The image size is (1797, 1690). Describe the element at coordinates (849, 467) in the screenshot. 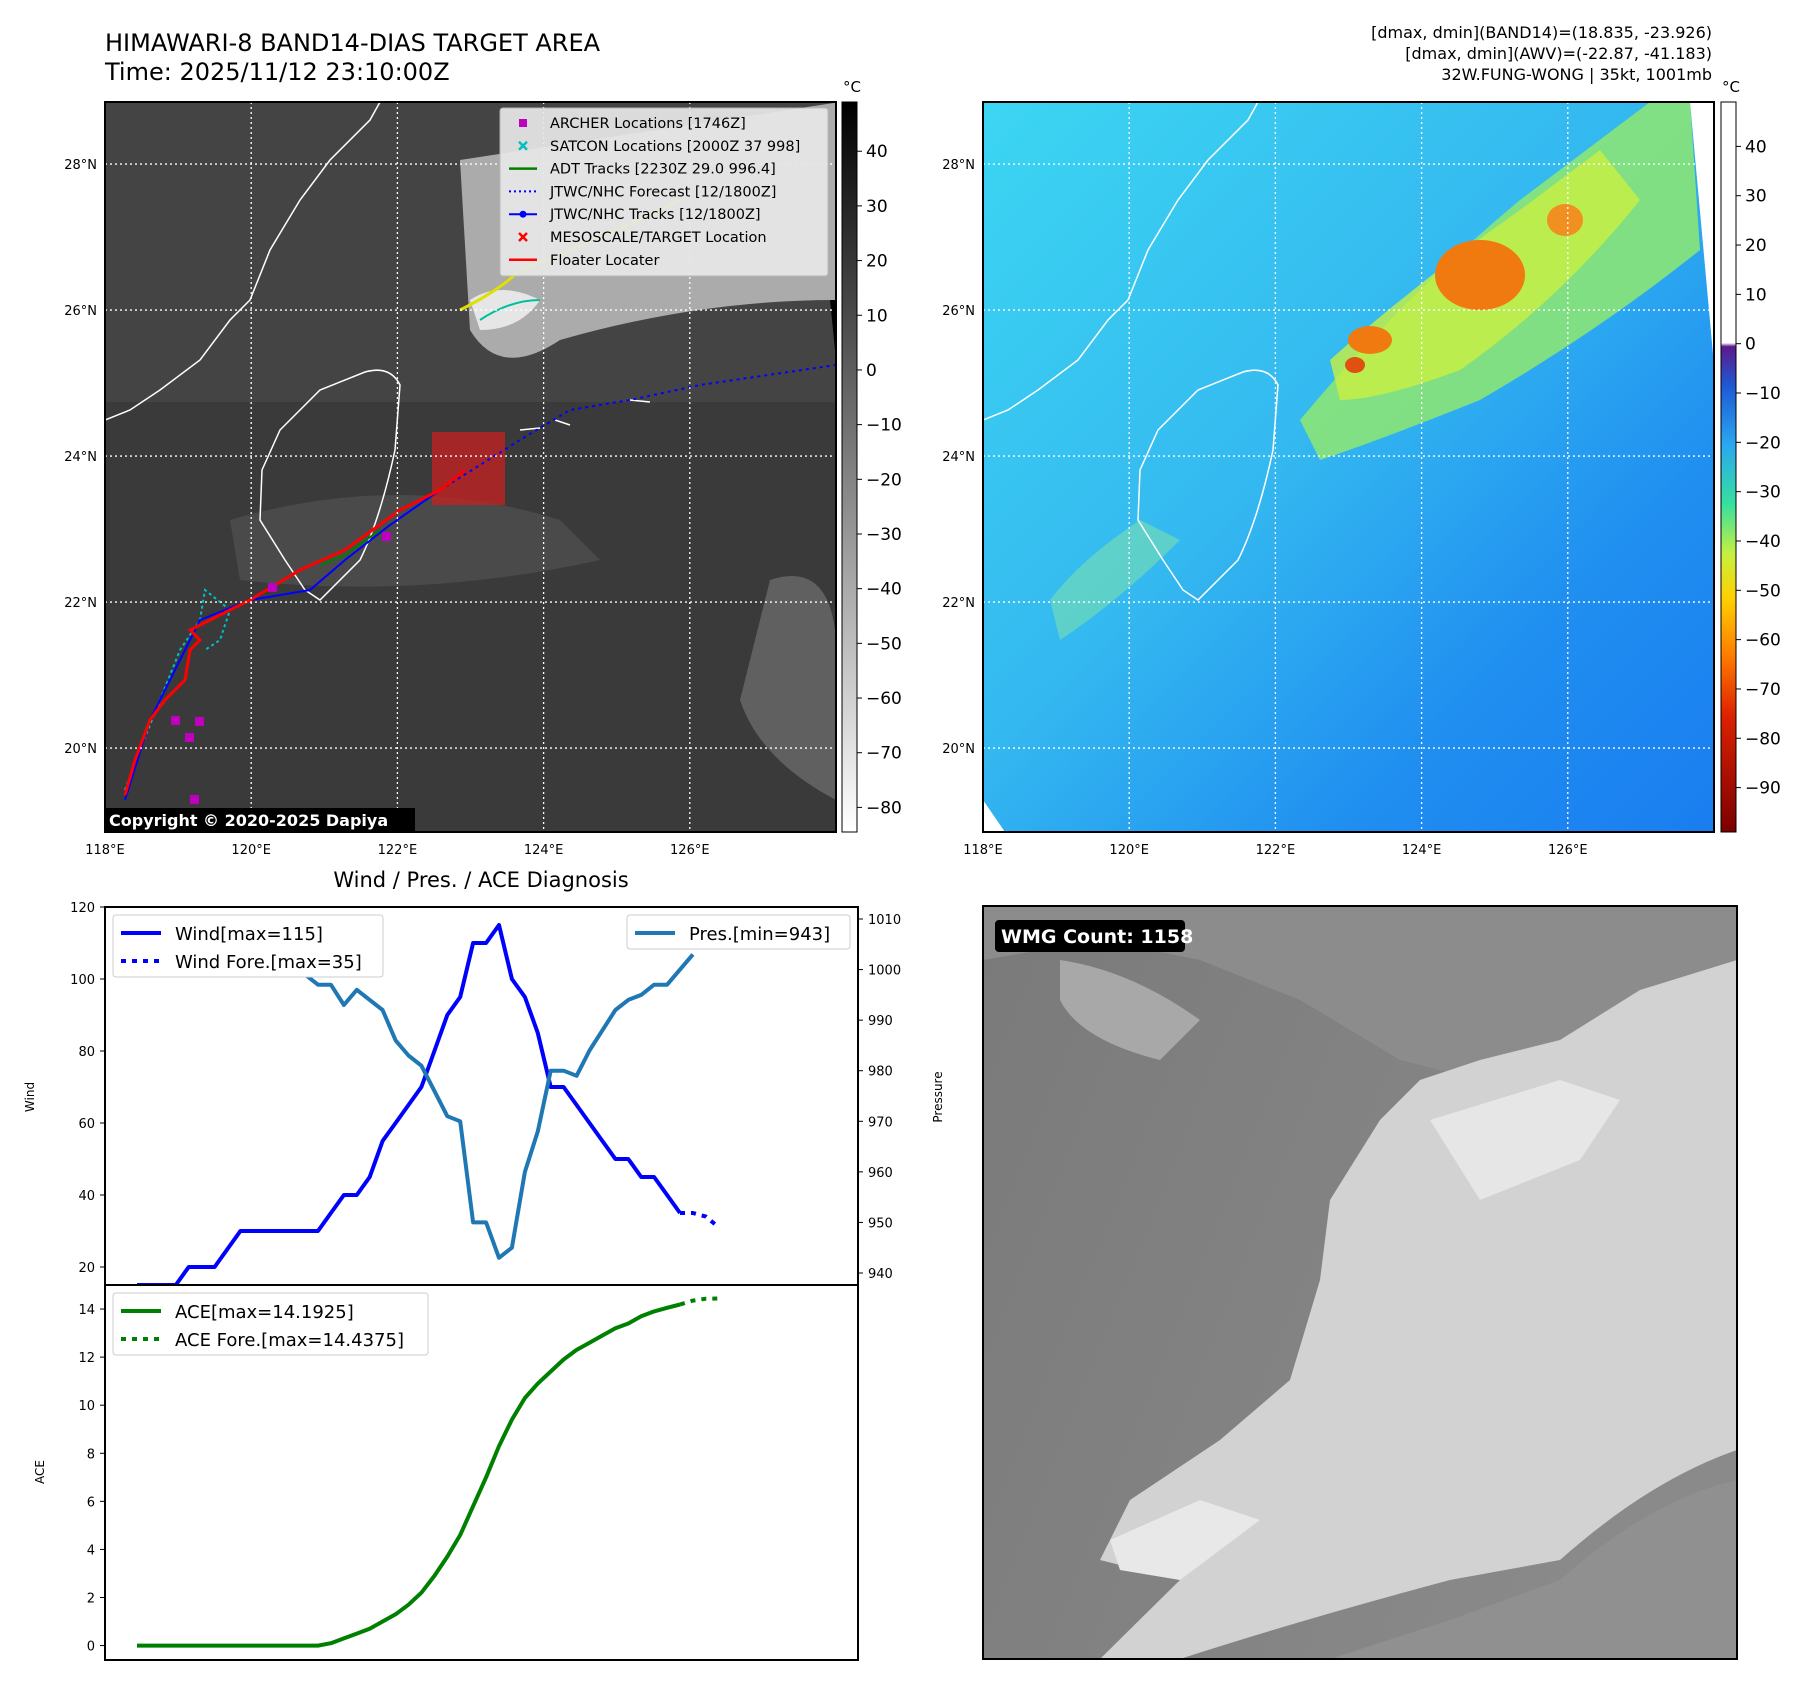

I see `ir-colorbar-gradient` at that location.